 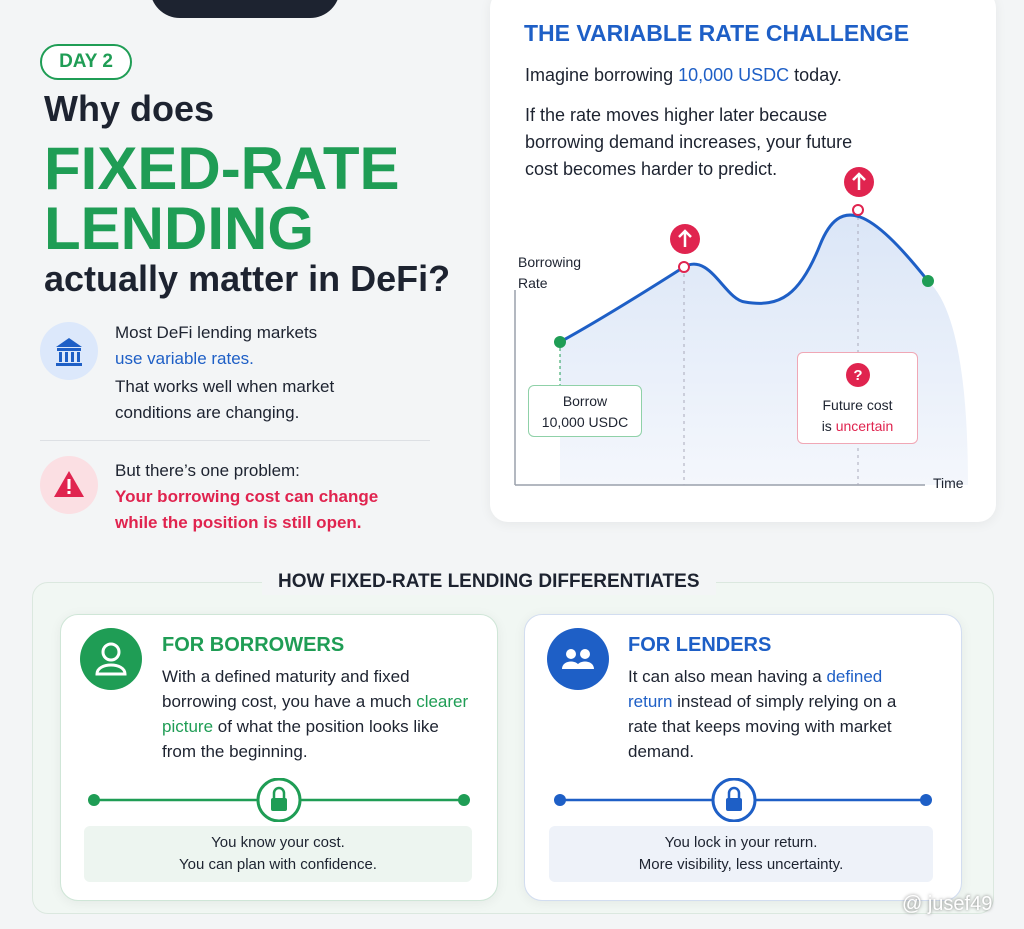 I want to click on card-title: THE VARIABLE RATE CHALLENGE, so click(x=717, y=33).